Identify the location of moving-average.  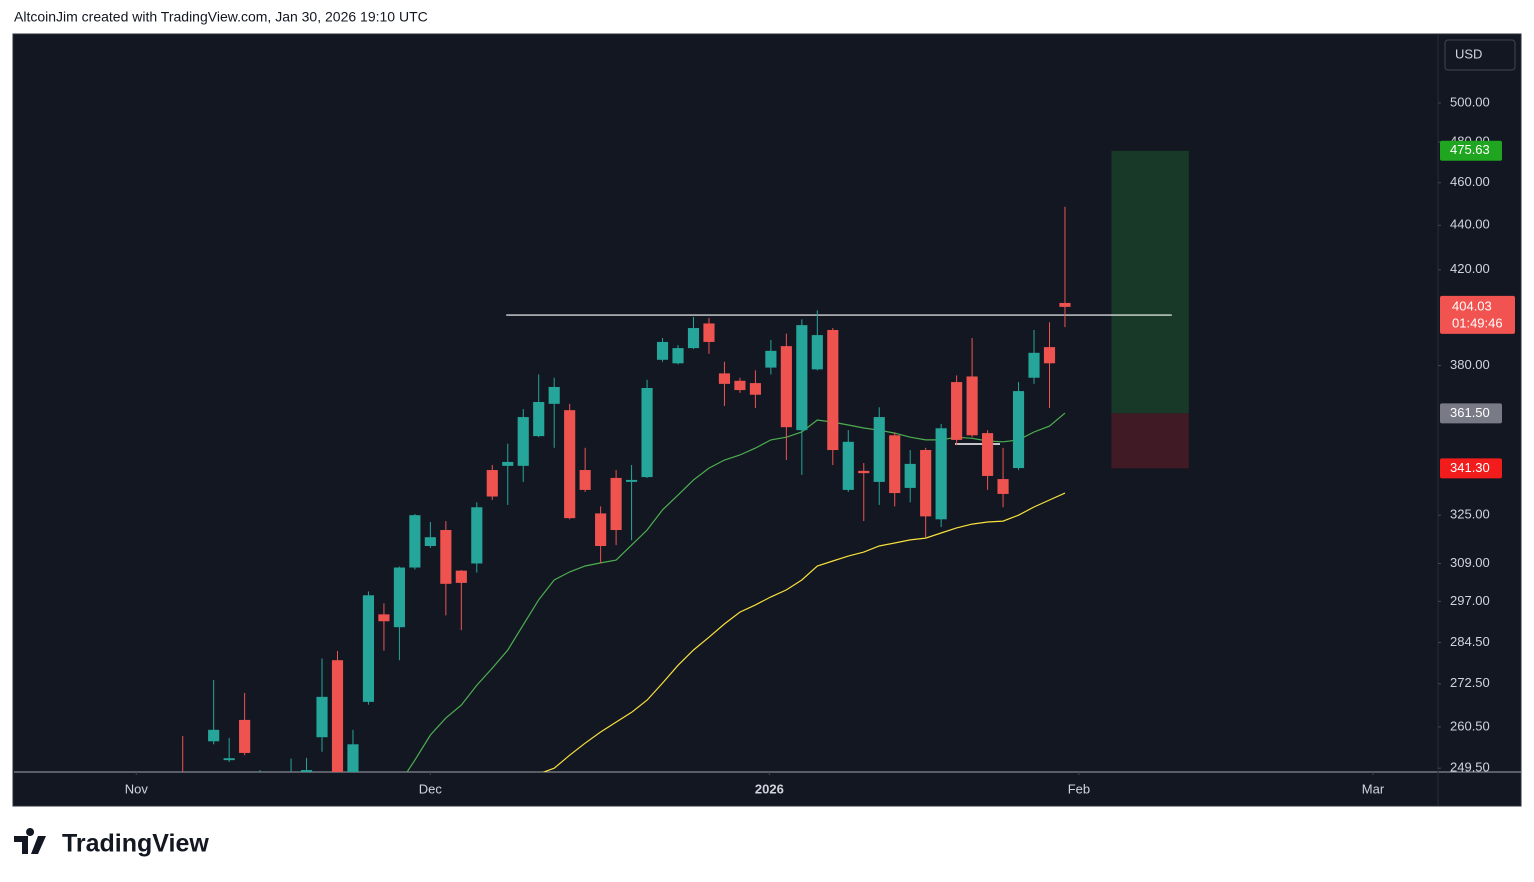
(804, 632).